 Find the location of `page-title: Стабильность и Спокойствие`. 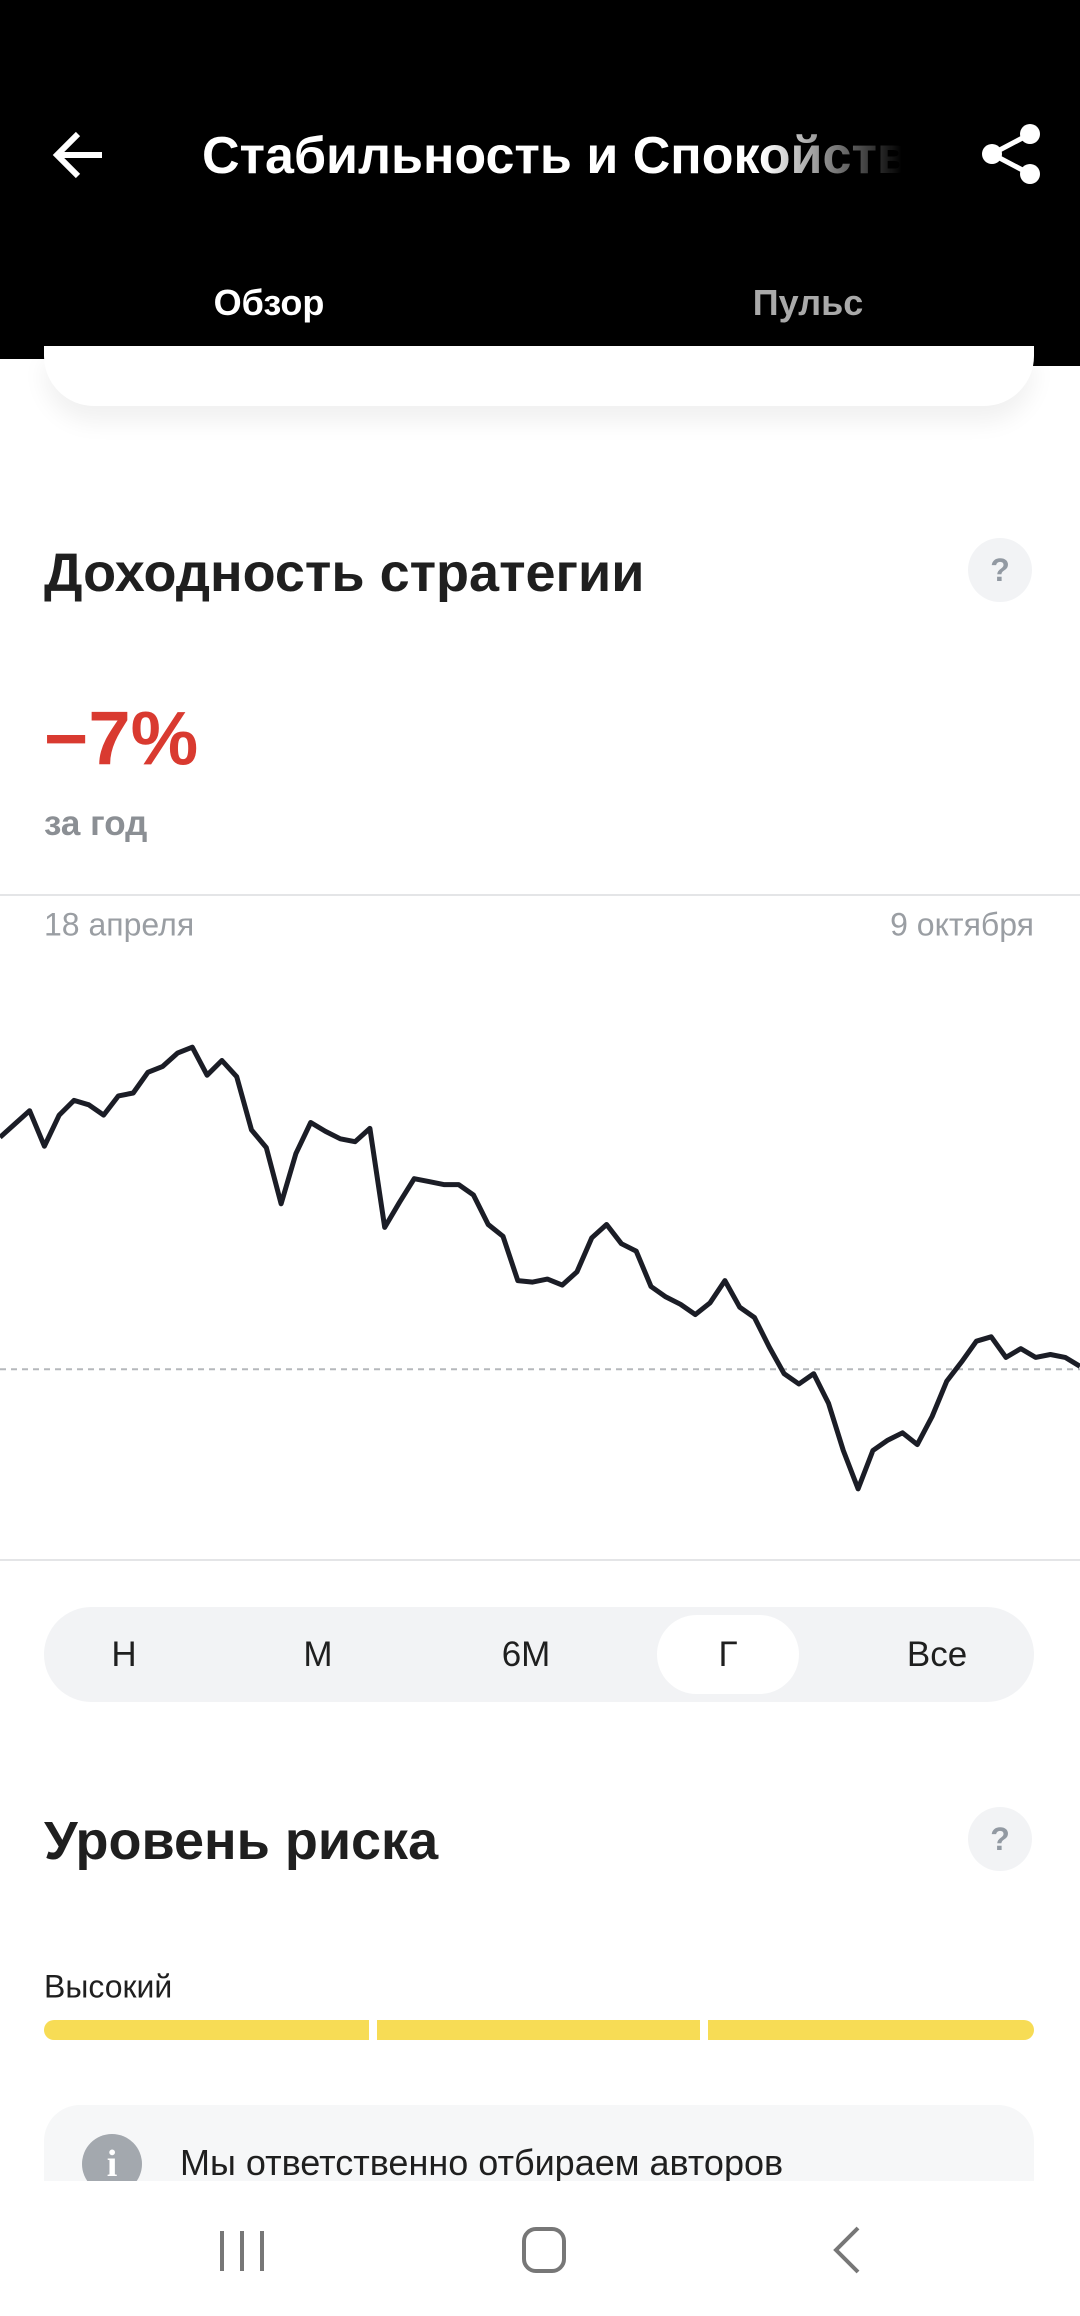

page-title: Стабильность и Спокойствие is located at coordinates (552, 156).